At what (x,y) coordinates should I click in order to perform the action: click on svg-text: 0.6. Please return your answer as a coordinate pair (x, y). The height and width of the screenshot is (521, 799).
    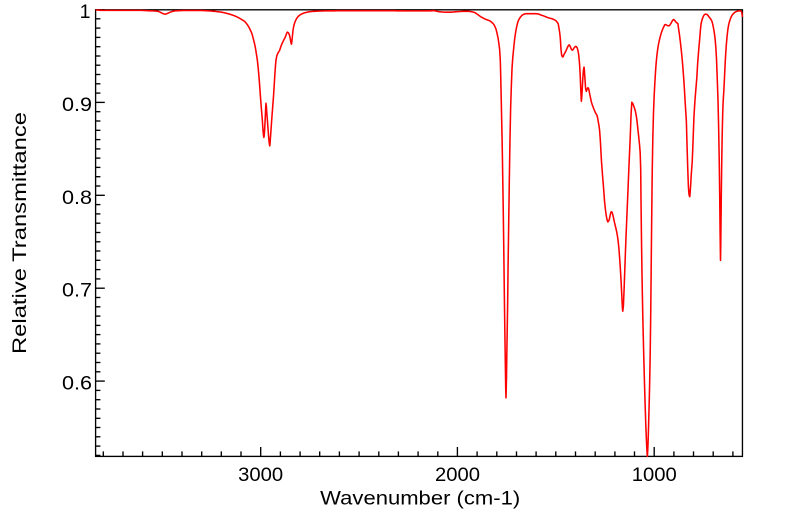
    Looking at the image, I should click on (77, 384).